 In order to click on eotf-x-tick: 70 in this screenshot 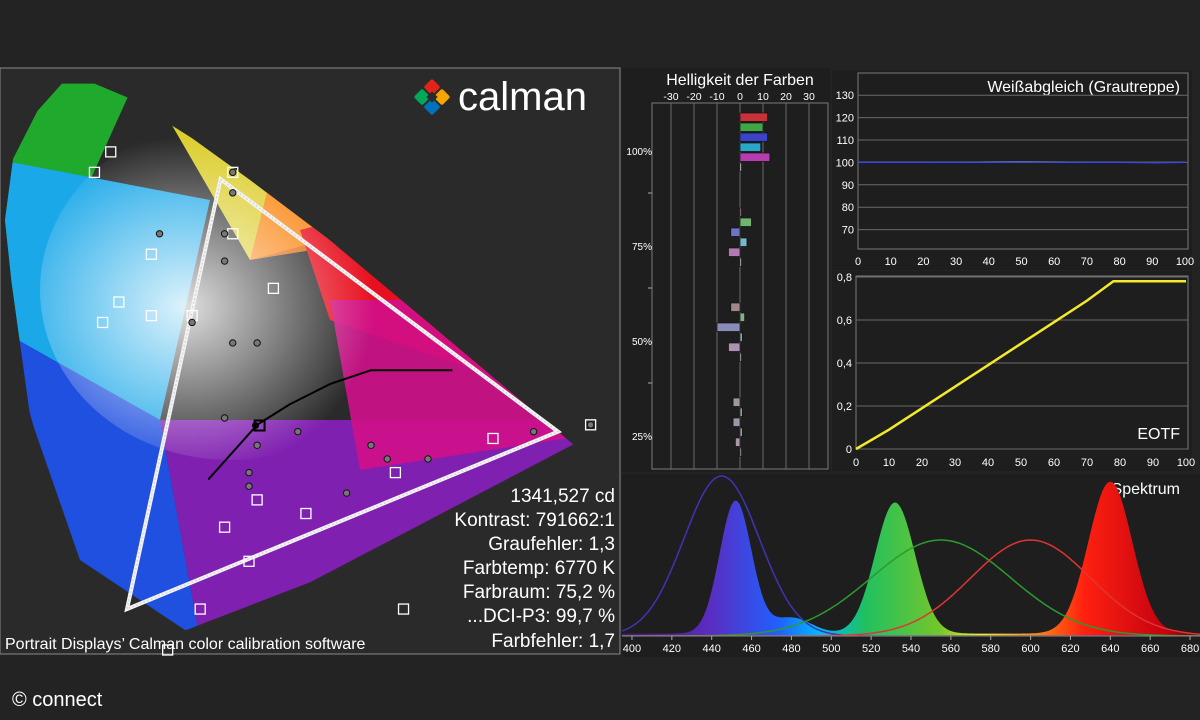, I will do `click(1087, 463)`.